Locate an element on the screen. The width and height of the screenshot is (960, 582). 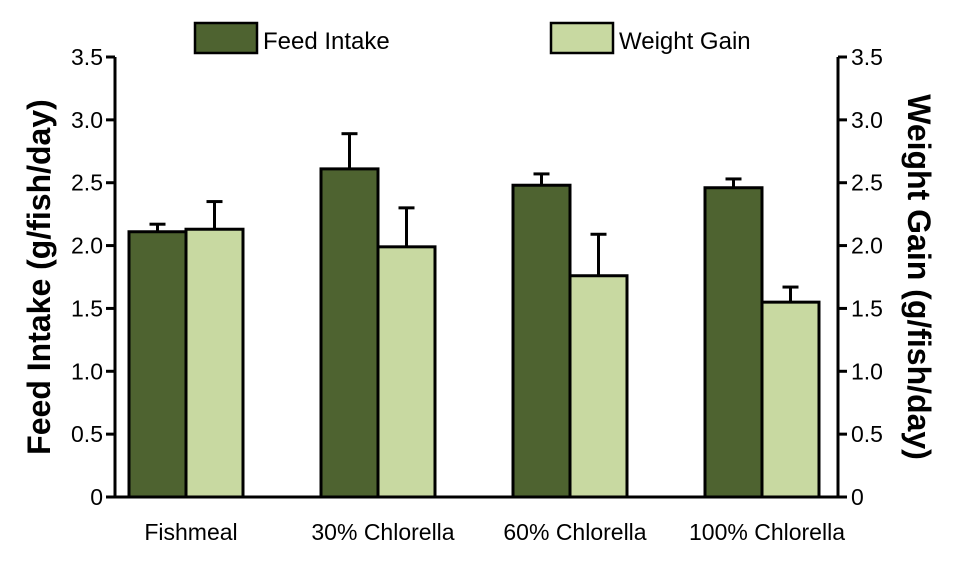
y2-tick-label: 3.5 is located at coordinates (867, 57).